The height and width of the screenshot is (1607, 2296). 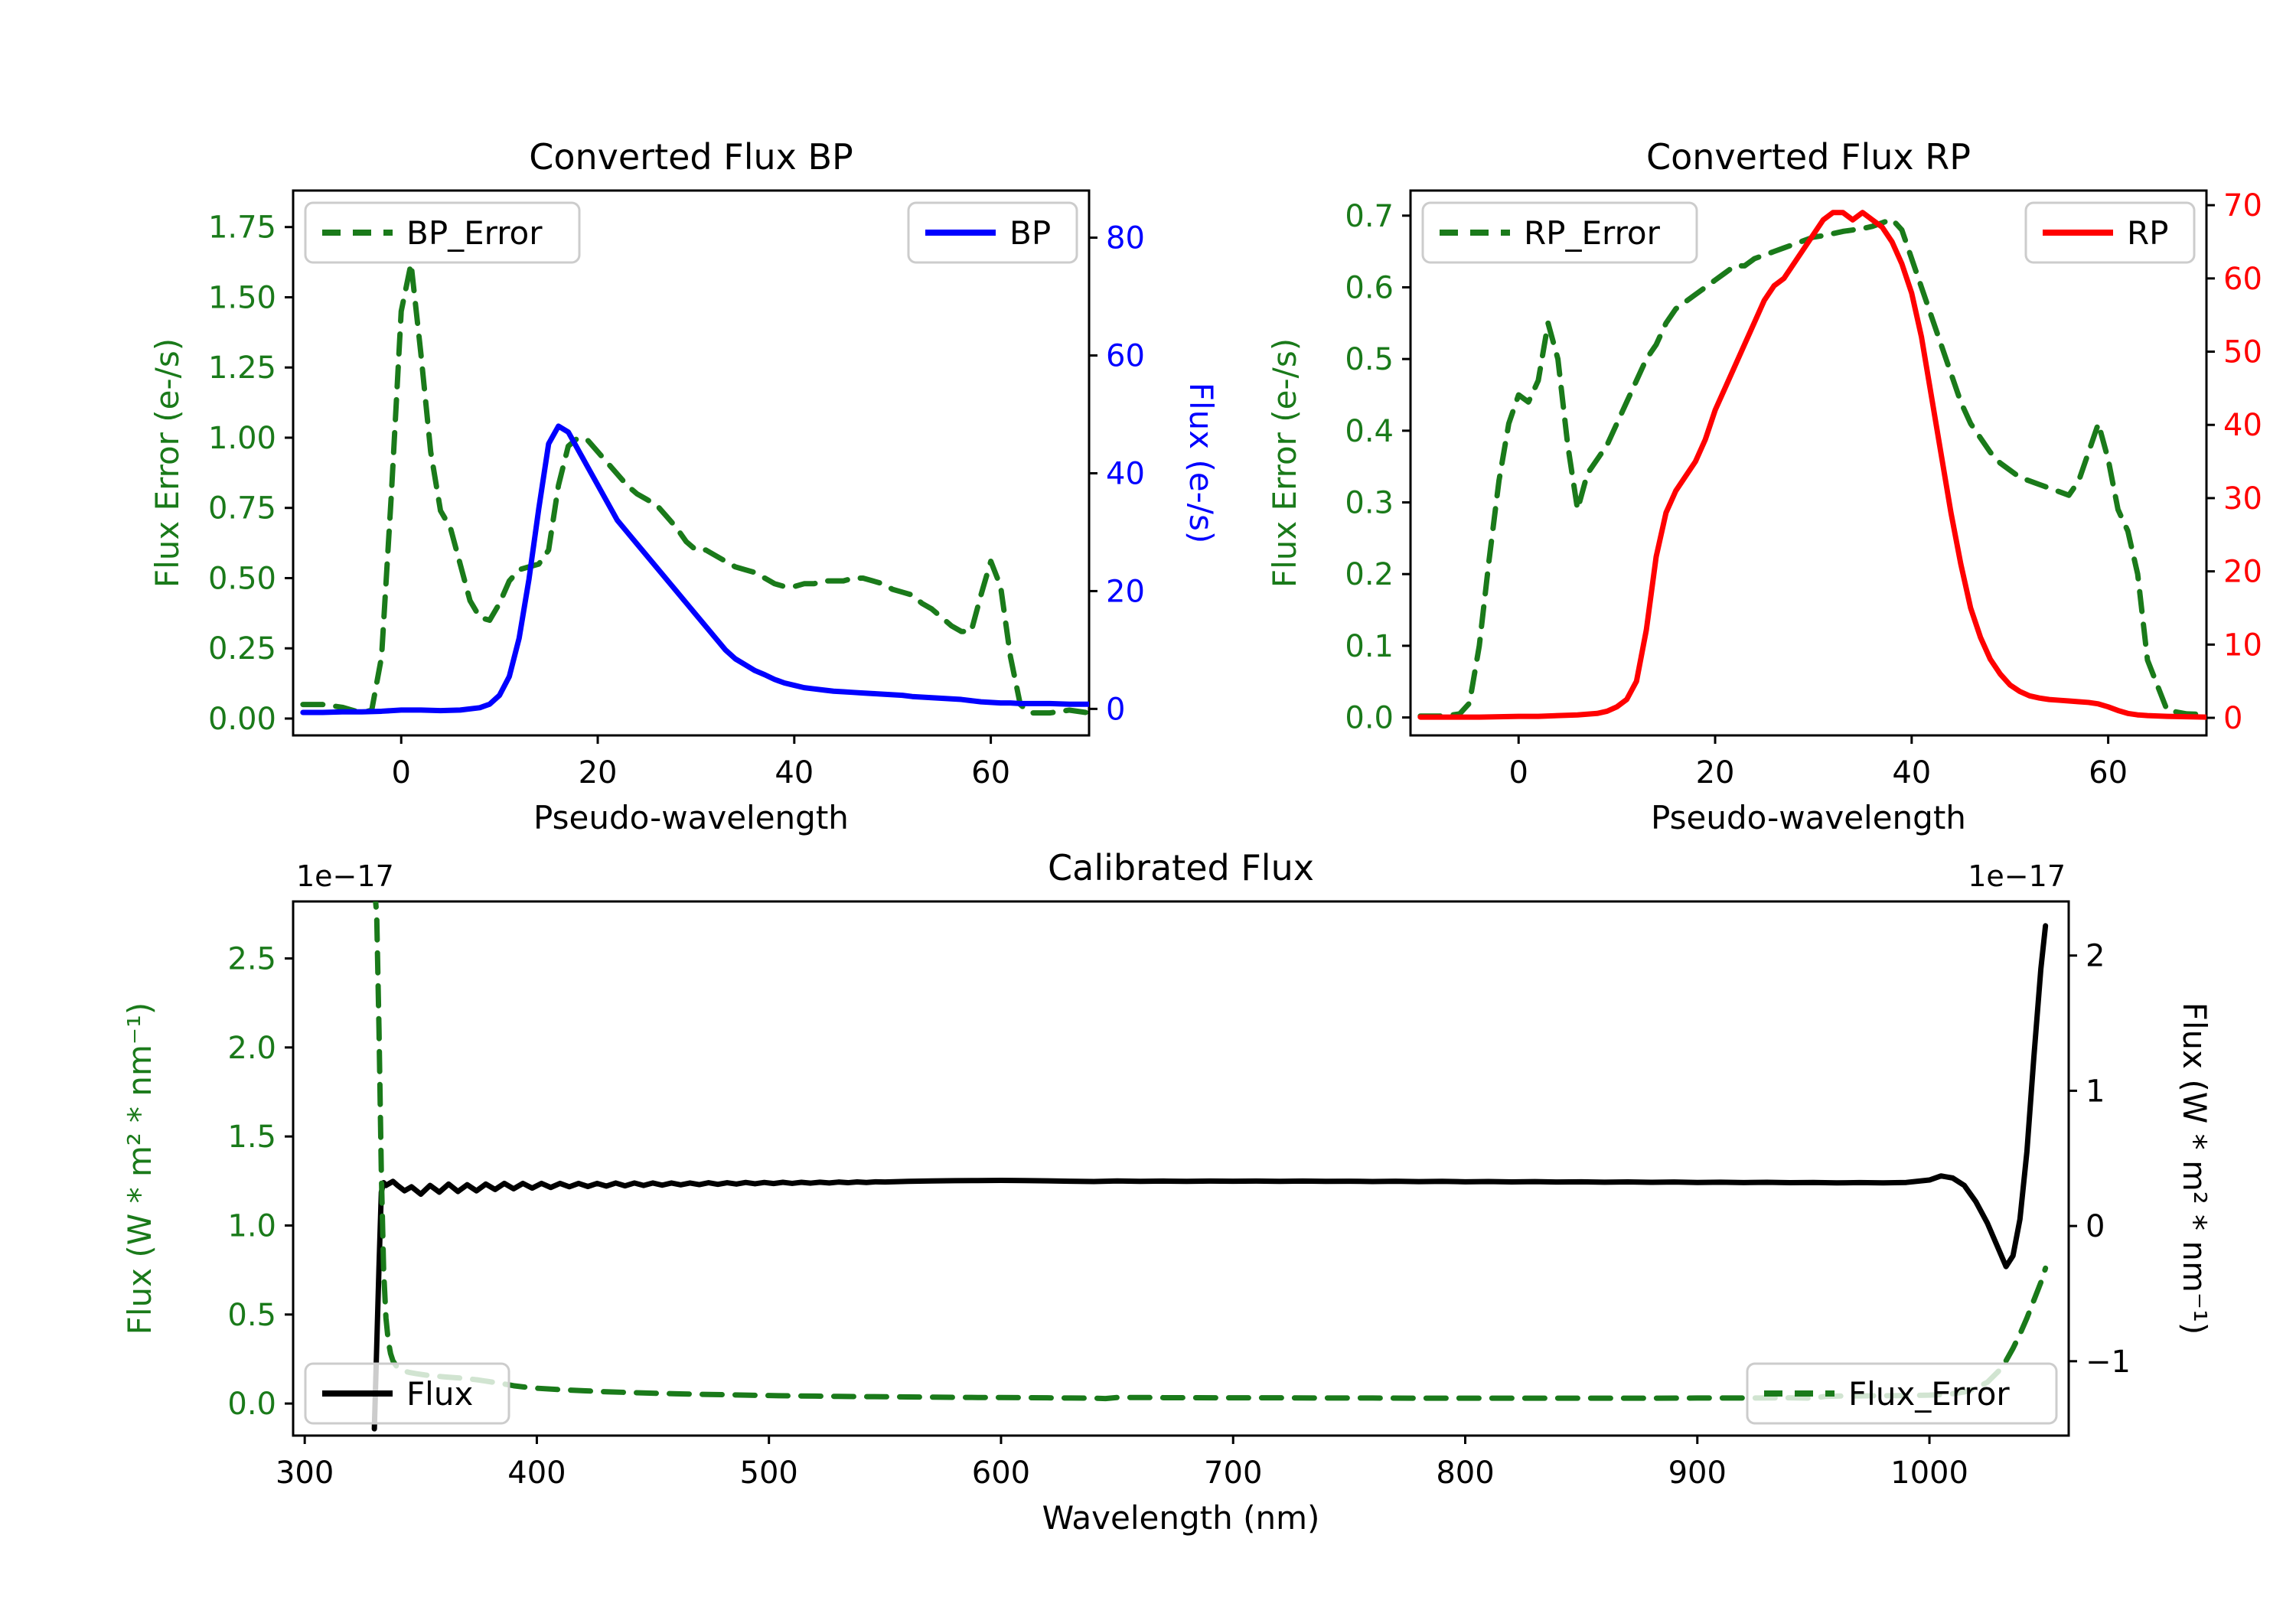 What do you see at coordinates (2095, 1091) in the screenshot?
I see `y-tick-label-right: 1` at bounding box center [2095, 1091].